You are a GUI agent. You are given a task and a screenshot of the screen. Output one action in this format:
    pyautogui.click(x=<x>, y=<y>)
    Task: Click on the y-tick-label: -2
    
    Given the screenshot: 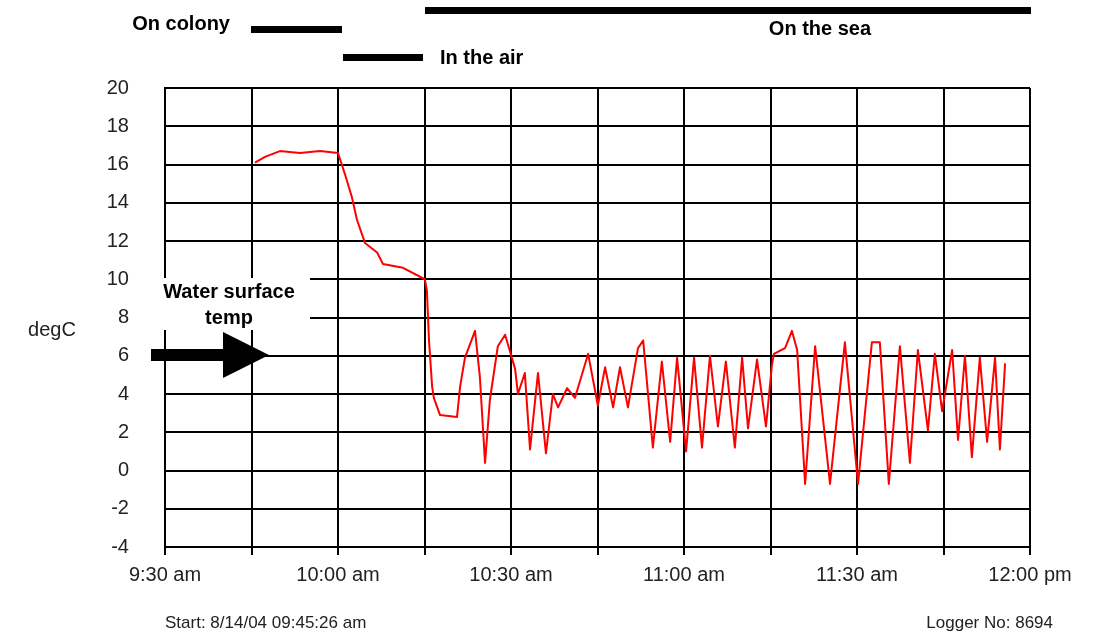 What is the action you would take?
    pyautogui.click(x=120, y=507)
    